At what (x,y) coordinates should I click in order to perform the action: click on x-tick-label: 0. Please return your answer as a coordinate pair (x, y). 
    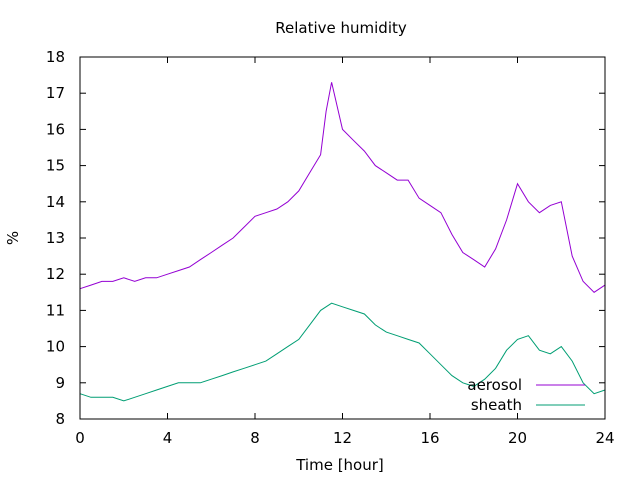
    Looking at the image, I should click on (80, 438).